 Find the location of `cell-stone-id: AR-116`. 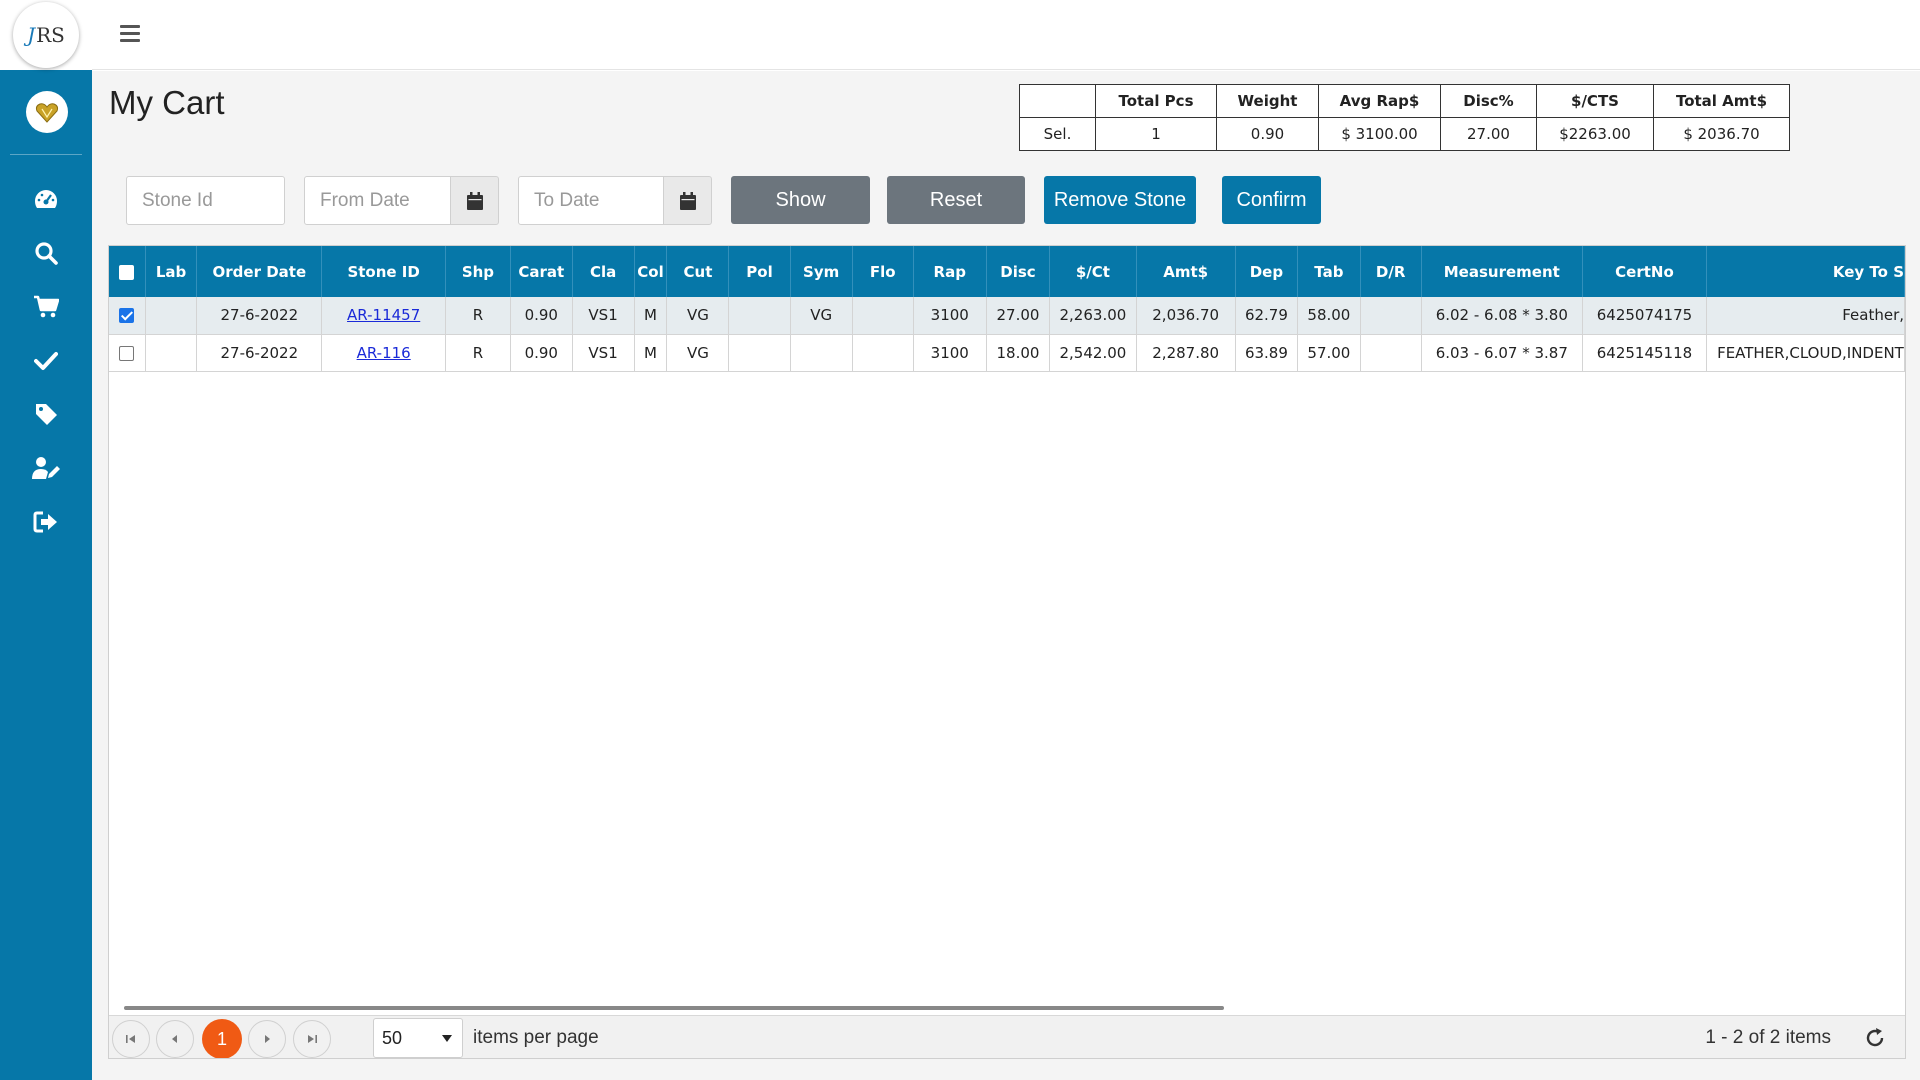

cell-stone-id: AR-116 is located at coordinates (383, 353).